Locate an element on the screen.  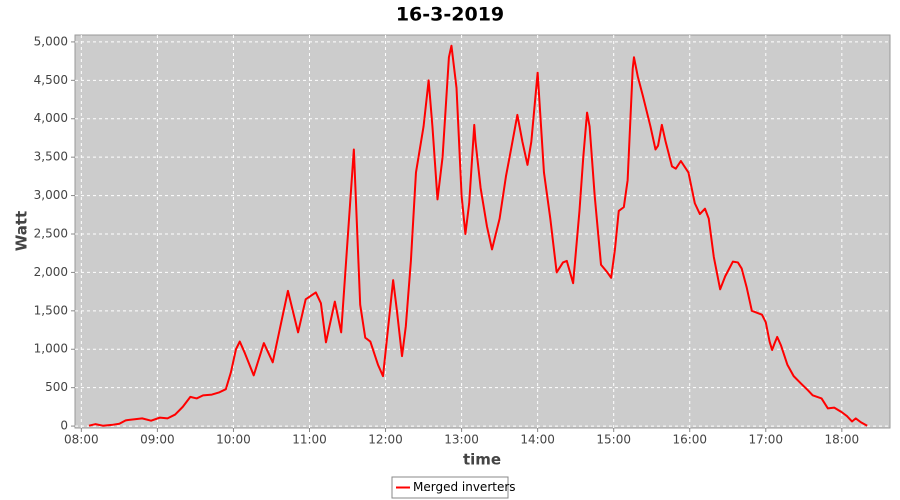
x-tick-label: 12:00 is located at coordinates (385, 440).